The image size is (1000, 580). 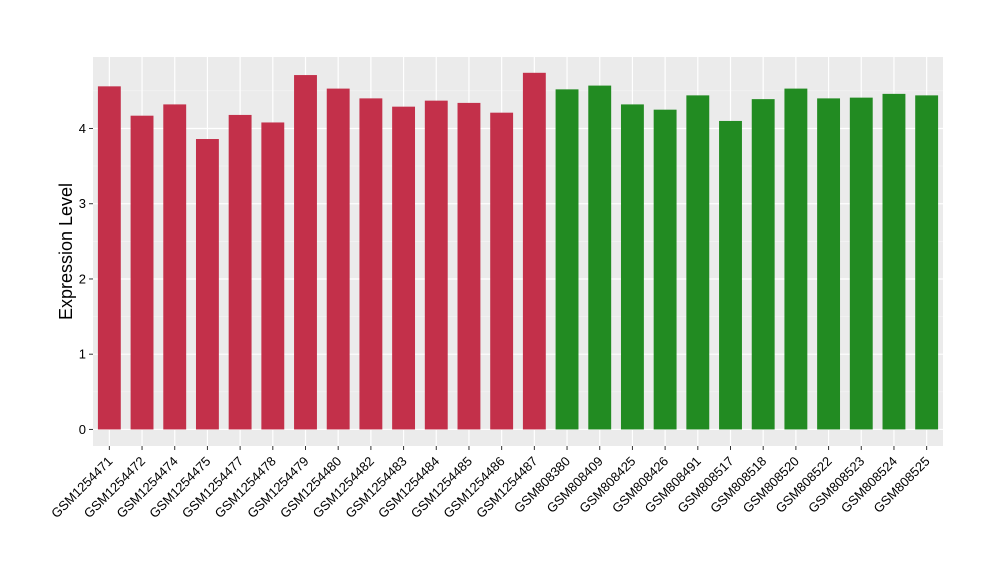 What do you see at coordinates (894, 261) in the screenshot?
I see `bar-GSM808524` at bounding box center [894, 261].